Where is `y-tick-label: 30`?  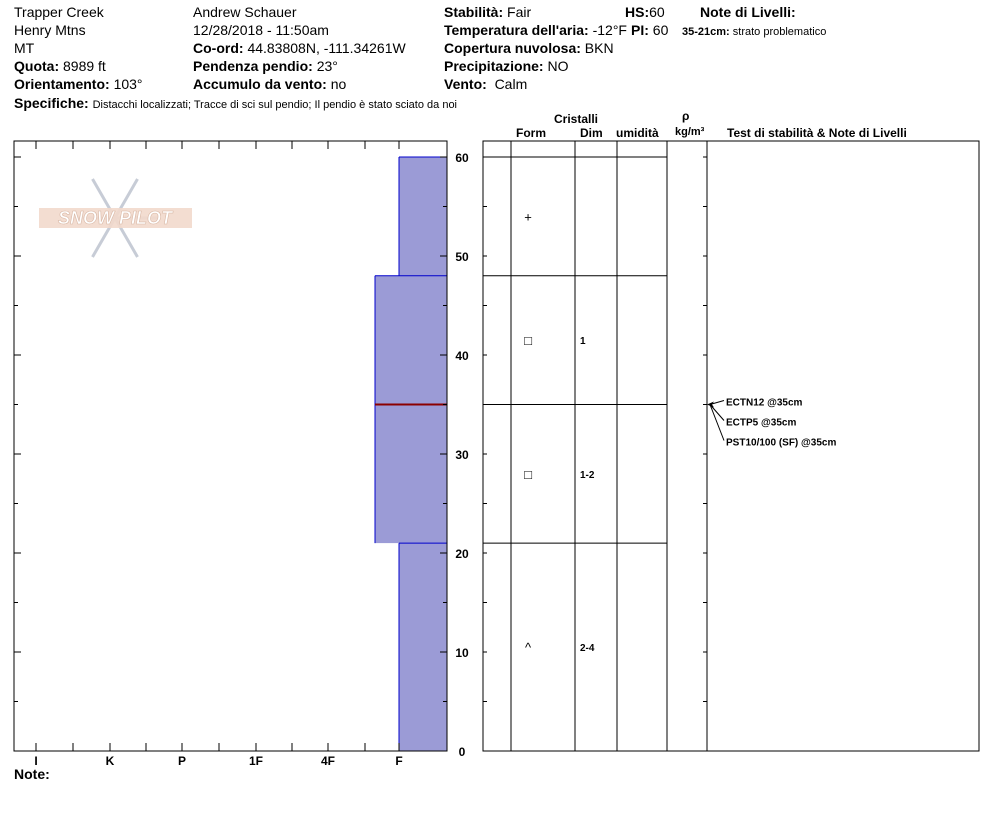 y-tick-label: 30 is located at coordinates (462, 455).